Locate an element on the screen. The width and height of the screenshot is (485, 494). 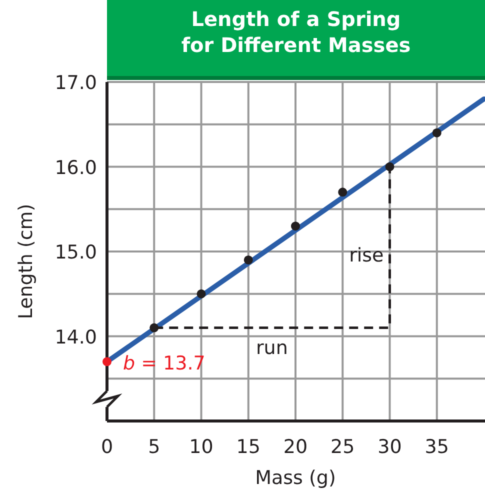
x-tick-label: 5 is located at coordinates (154, 447).